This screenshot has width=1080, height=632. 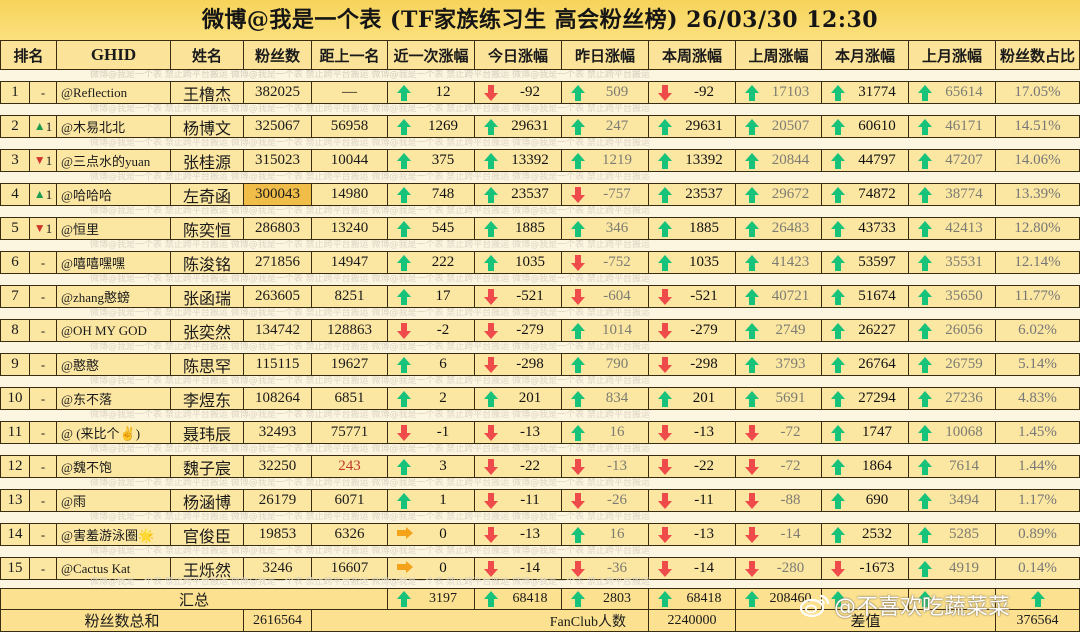 What do you see at coordinates (207, 398) in the screenshot?
I see `member-name: 李煜东` at bounding box center [207, 398].